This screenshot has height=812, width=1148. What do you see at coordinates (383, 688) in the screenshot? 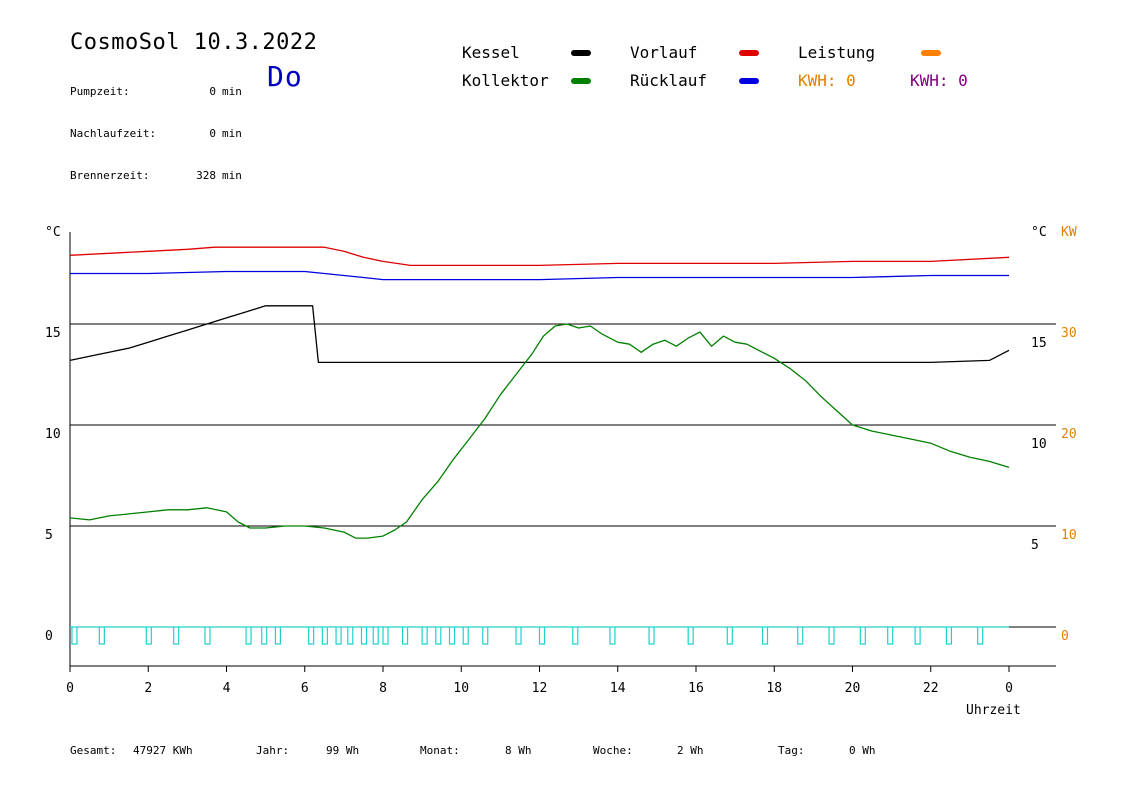
I see `x-tick-label: 8` at bounding box center [383, 688].